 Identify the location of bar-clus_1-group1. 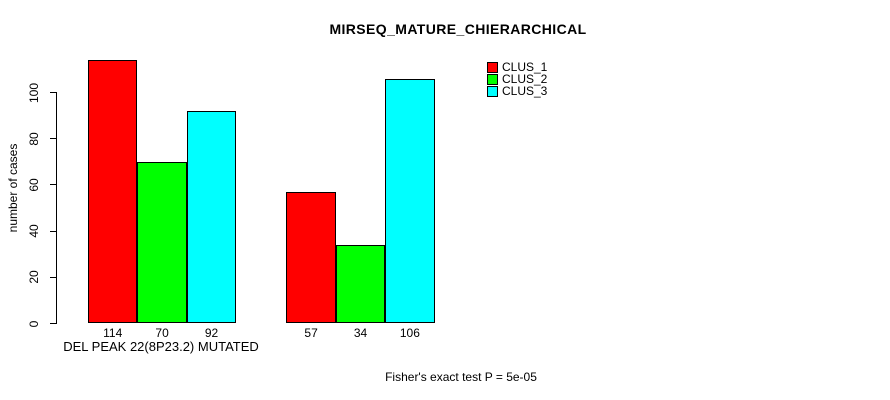
(113, 192).